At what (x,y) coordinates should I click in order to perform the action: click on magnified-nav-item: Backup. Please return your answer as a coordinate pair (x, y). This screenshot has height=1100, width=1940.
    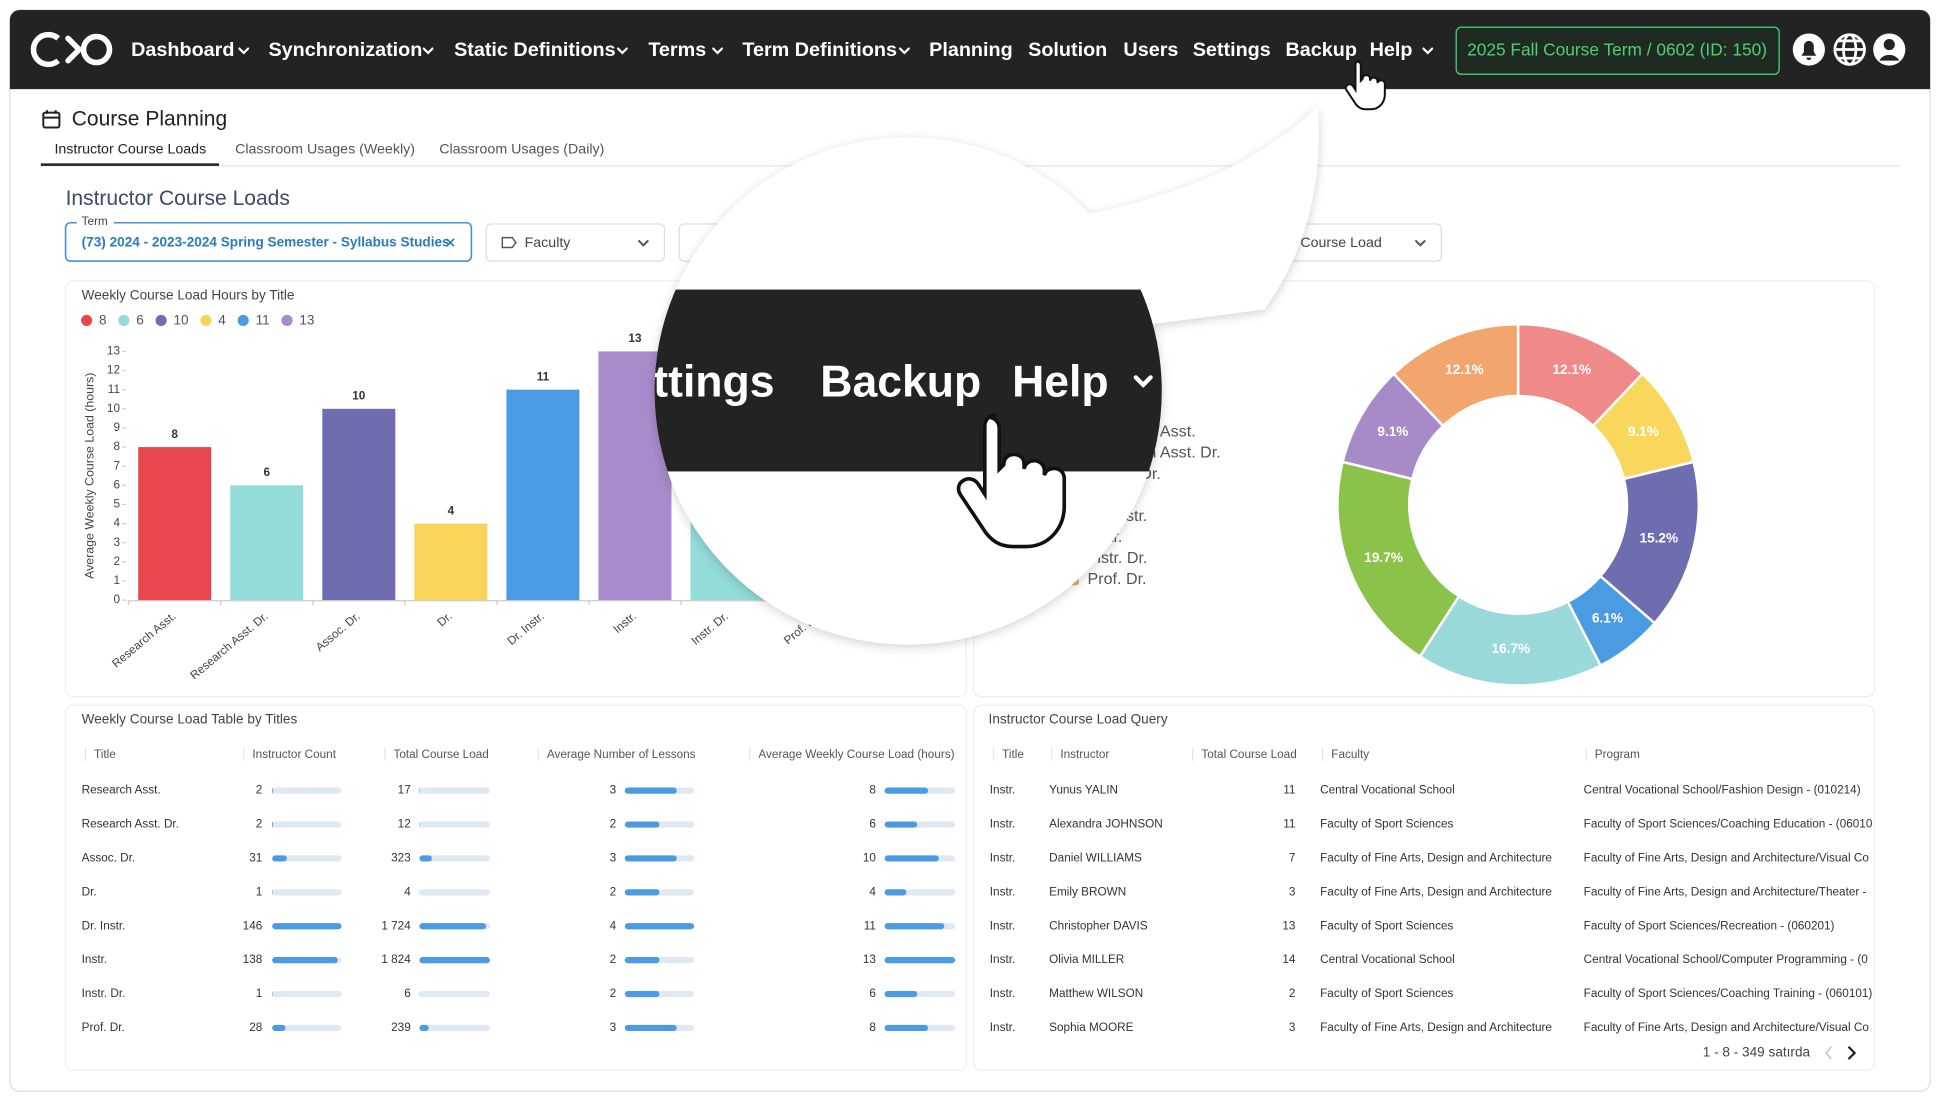
    Looking at the image, I should click on (900, 382).